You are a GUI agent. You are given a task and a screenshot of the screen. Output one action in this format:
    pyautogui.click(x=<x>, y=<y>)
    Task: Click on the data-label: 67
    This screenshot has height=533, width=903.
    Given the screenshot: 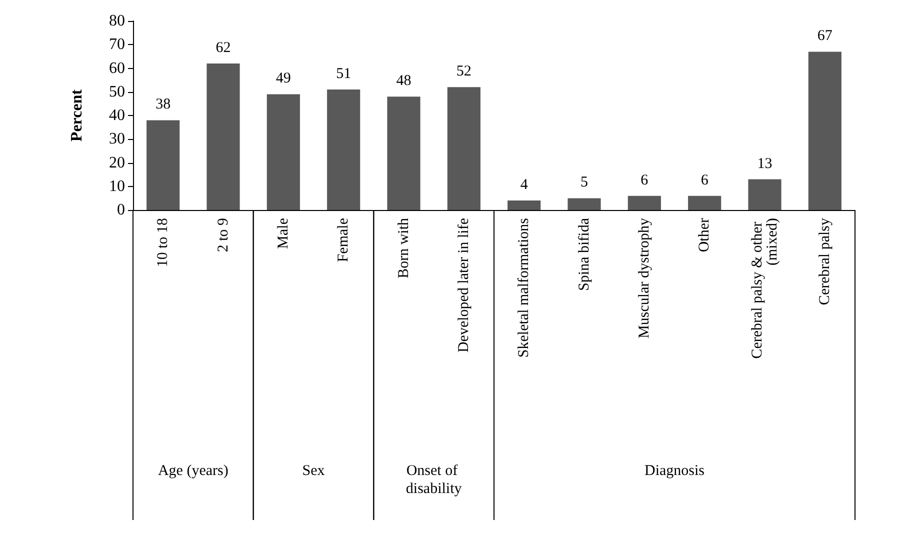 What is the action you would take?
    pyautogui.click(x=825, y=36)
    